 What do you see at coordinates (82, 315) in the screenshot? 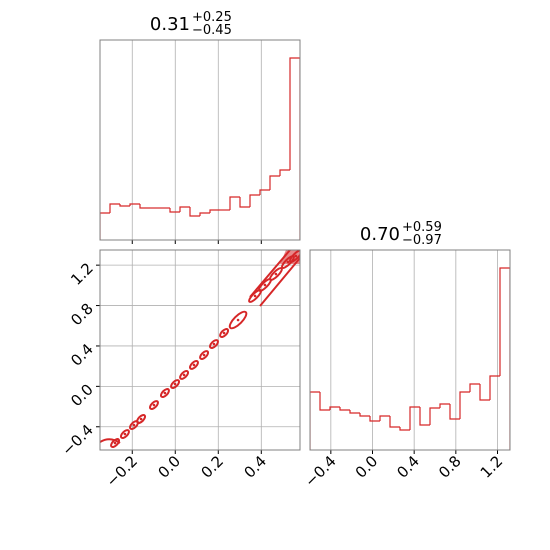
I see `y-tick-label: 0.8` at bounding box center [82, 315].